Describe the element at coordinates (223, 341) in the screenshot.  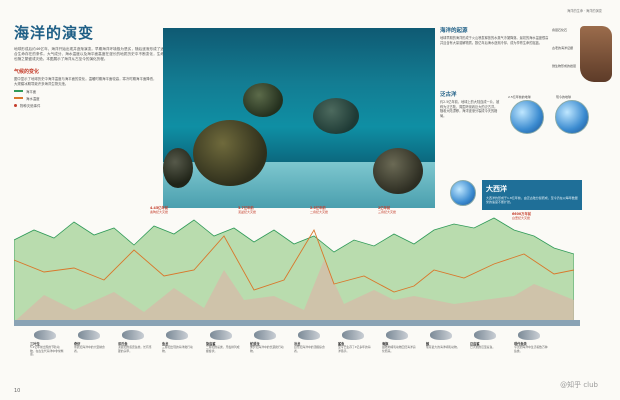
I see `creature-card: 旋齿鲨 二叠纪的鲨类，牙齿排列成螺旋状。` at that location.